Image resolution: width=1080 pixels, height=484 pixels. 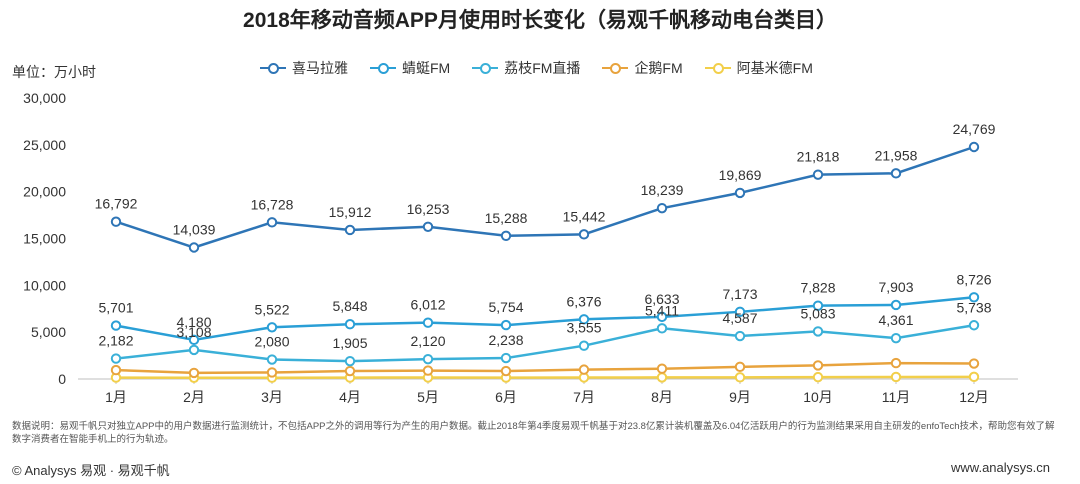 I want to click on data-label: 19,869, so click(x=740, y=175).